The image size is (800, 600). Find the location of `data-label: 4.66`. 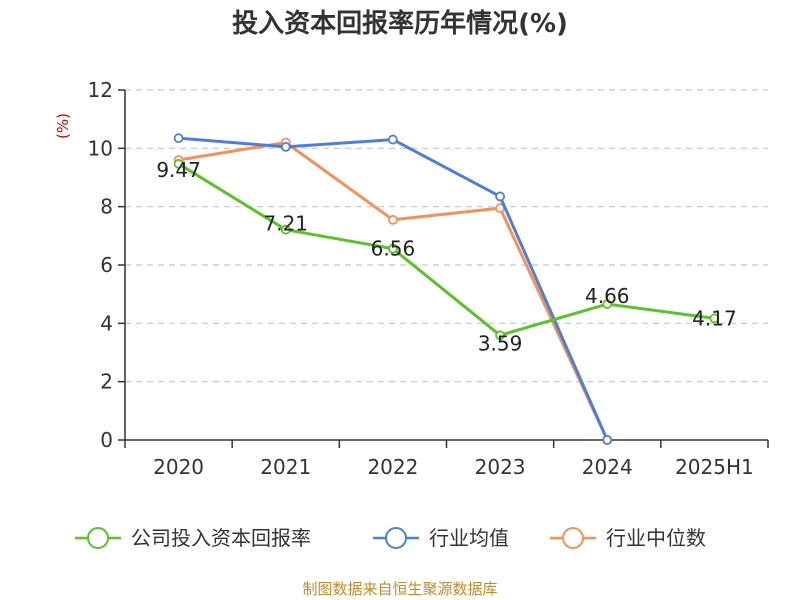

data-label: 4.66 is located at coordinates (607, 296).